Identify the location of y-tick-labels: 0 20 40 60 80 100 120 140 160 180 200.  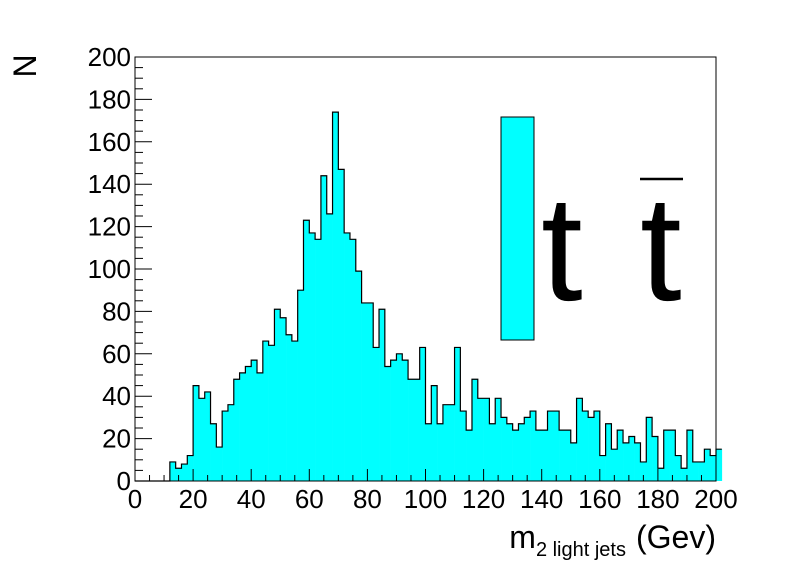
(109, 269).